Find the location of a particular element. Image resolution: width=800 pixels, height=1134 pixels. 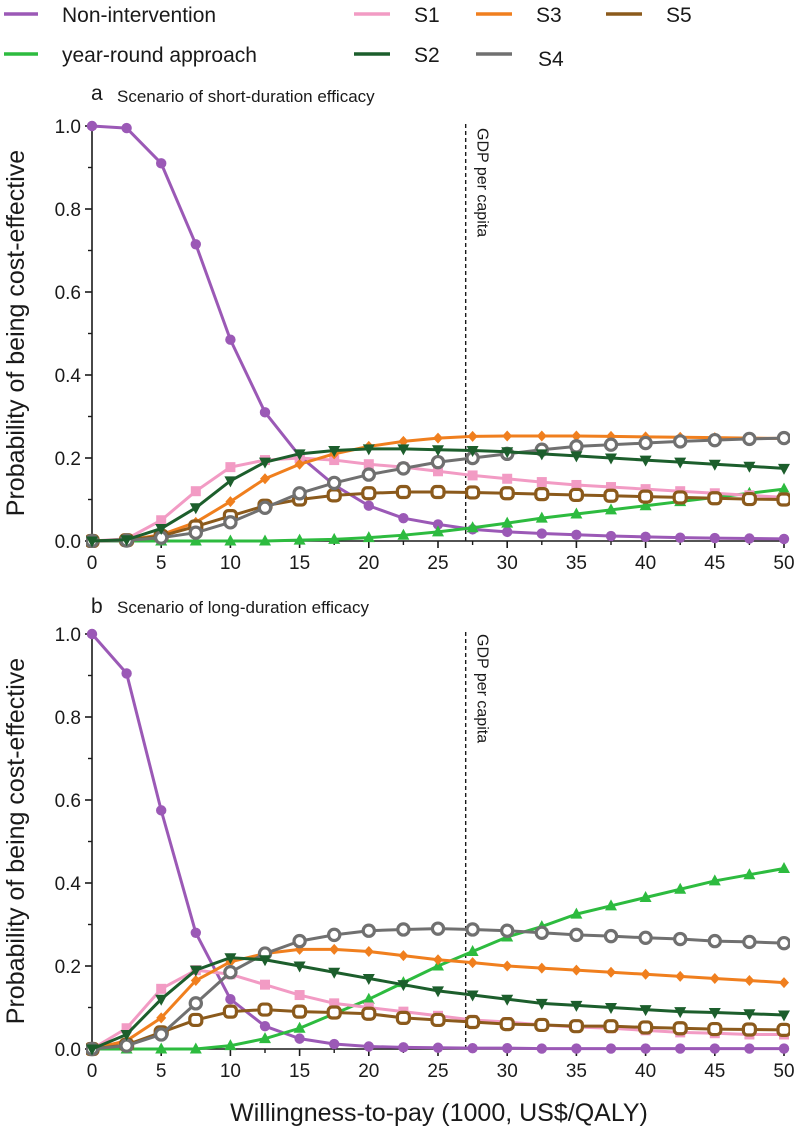

panel-a-y-tick-label: 1.0 is located at coordinates (68, 127).